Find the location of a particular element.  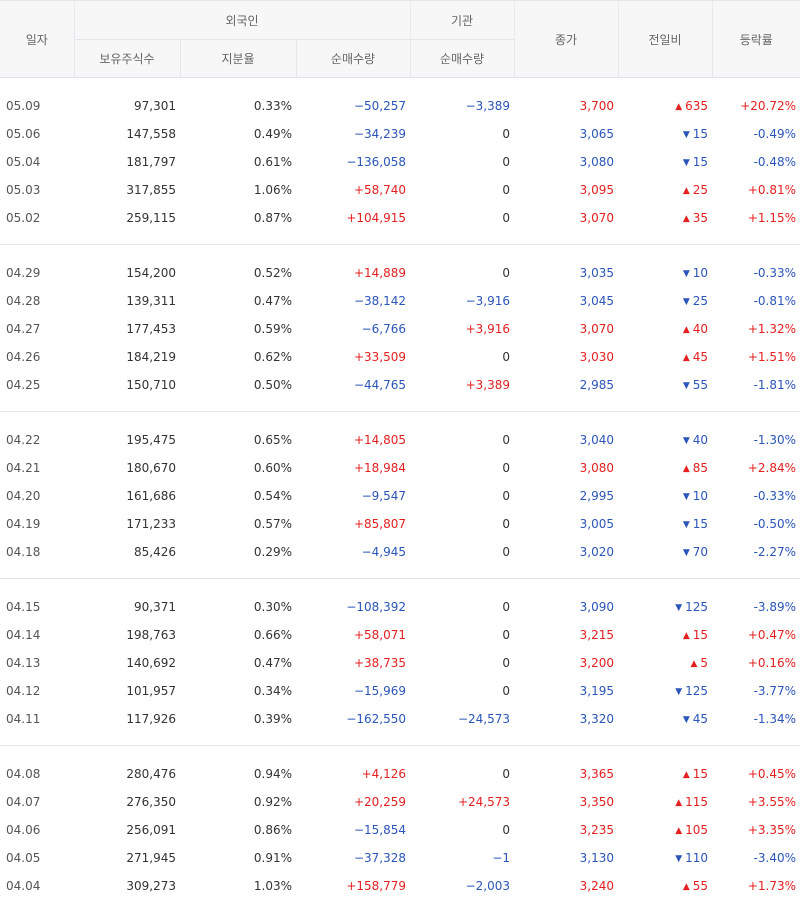

cell-rate-value: +1.32% is located at coordinates (772, 329).